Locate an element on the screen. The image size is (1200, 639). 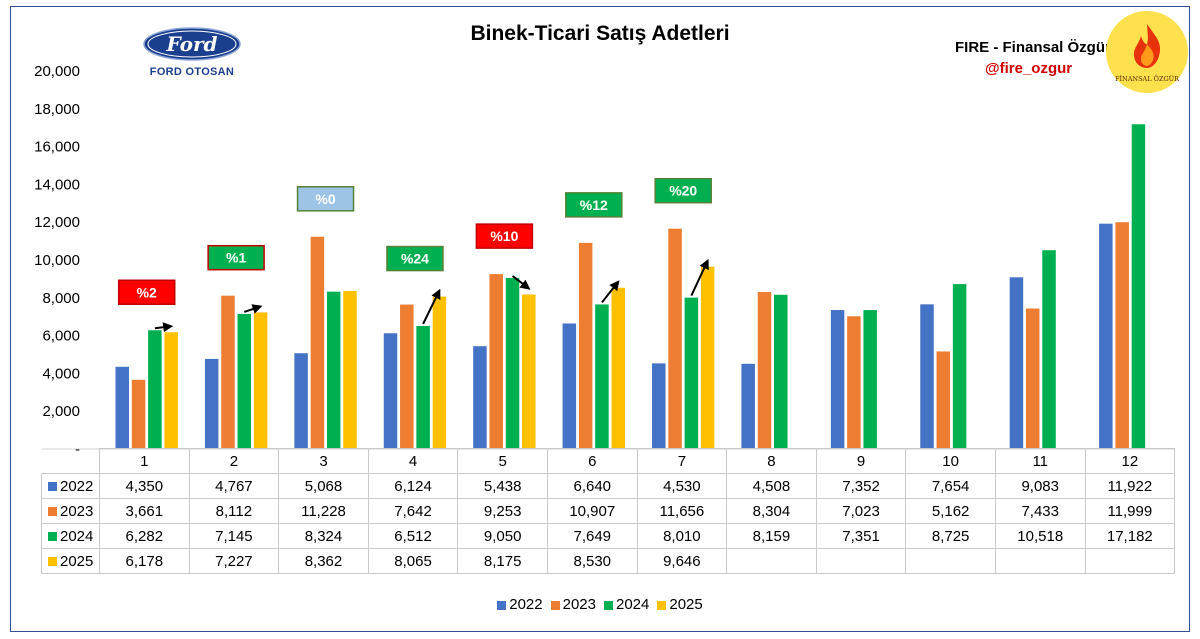
series-name: 2025 is located at coordinates (77, 561).